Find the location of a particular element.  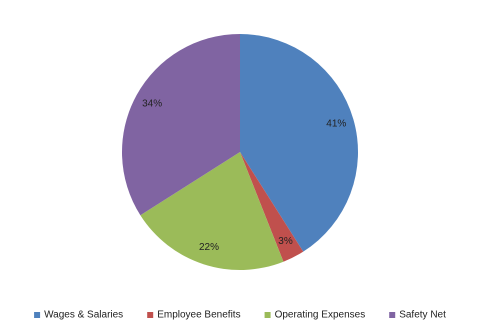

data-label: 22% is located at coordinates (209, 247).